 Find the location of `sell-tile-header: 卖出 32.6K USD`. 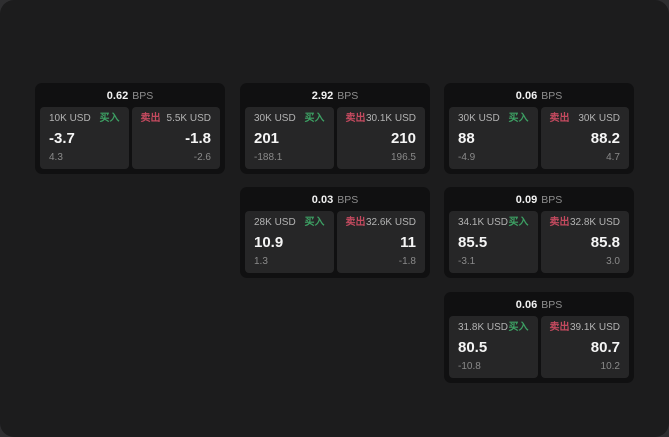

sell-tile-header: 卖出 32.6K USD is located at coordinates (381, 223).